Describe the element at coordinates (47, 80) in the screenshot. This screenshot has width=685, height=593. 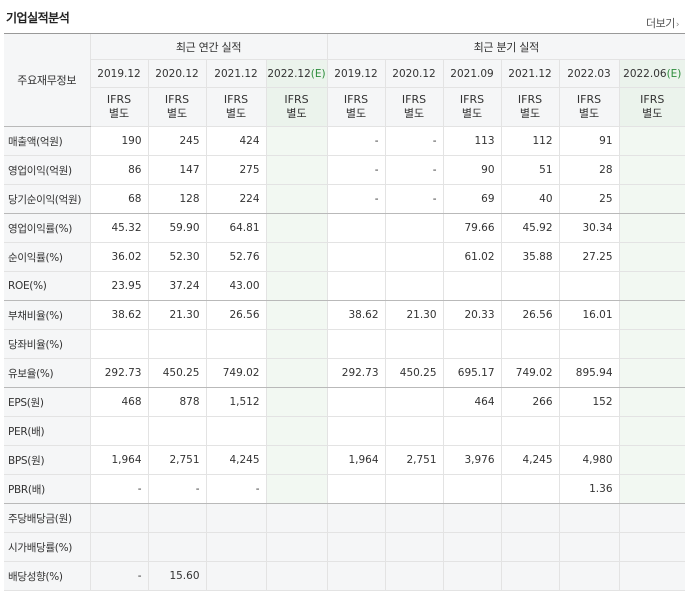
I see `corner-header: 주요재무정보` at that location.